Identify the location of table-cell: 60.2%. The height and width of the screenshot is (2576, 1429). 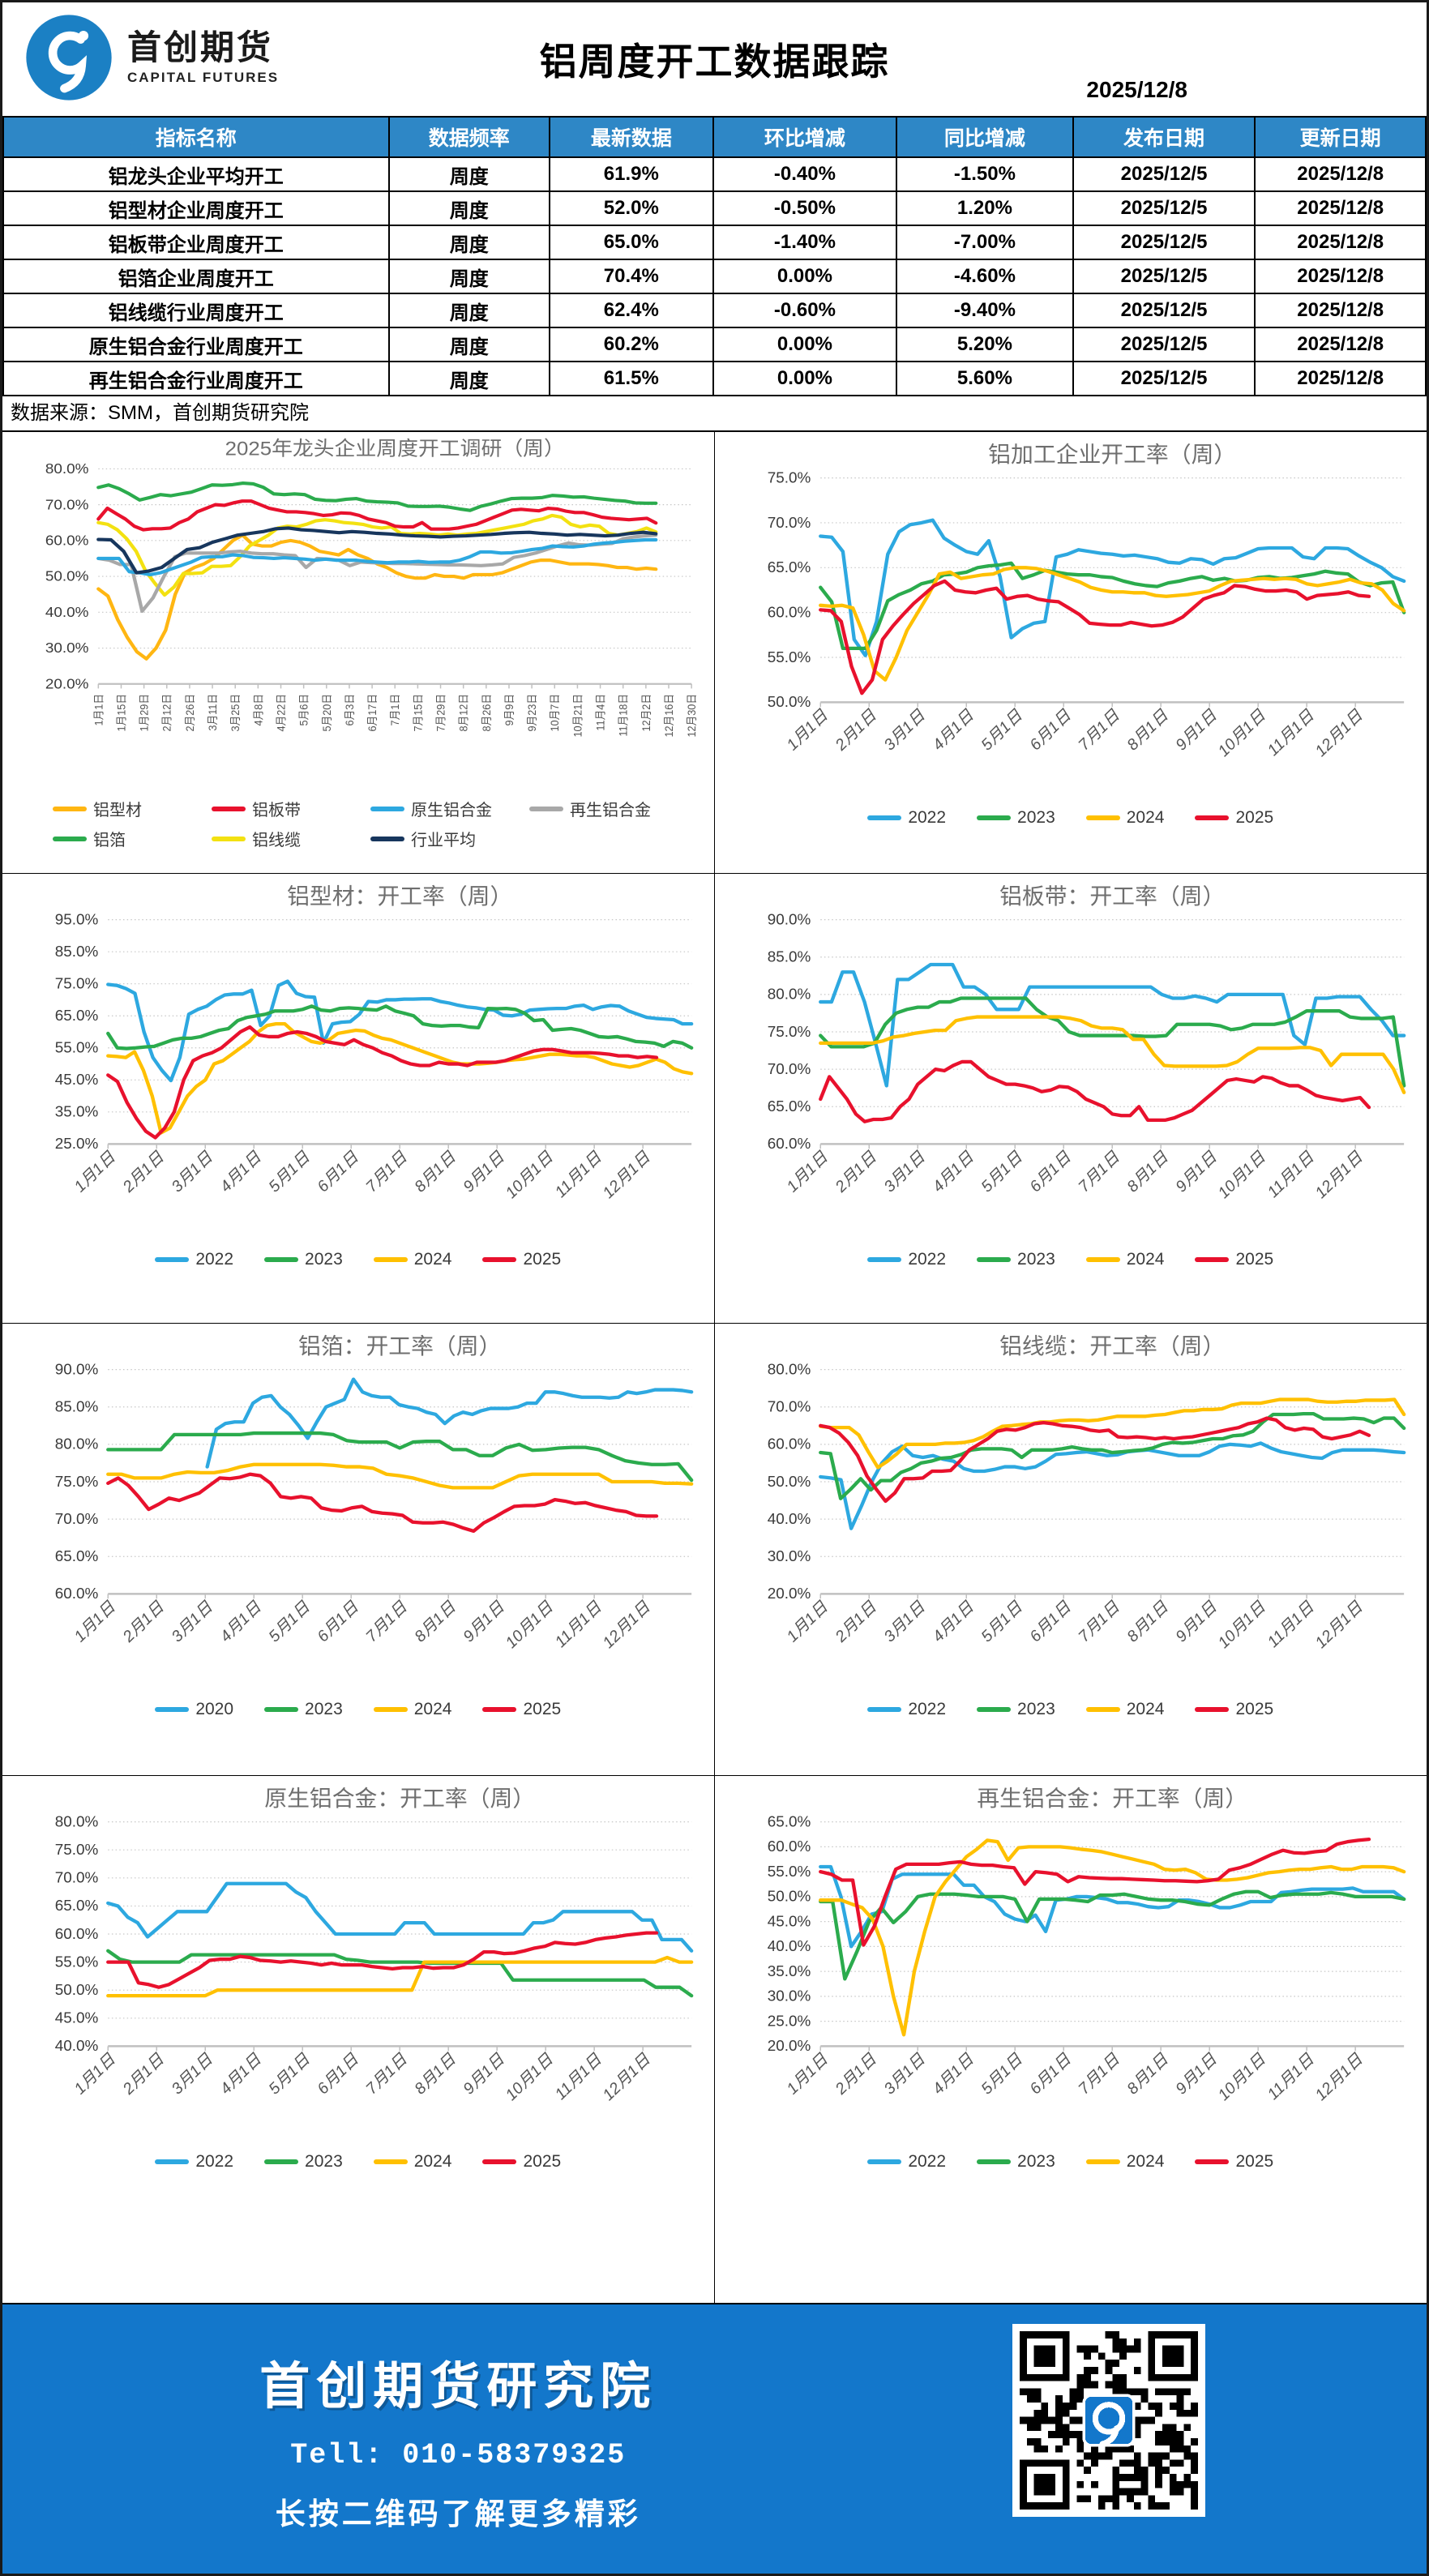
(631, 344).